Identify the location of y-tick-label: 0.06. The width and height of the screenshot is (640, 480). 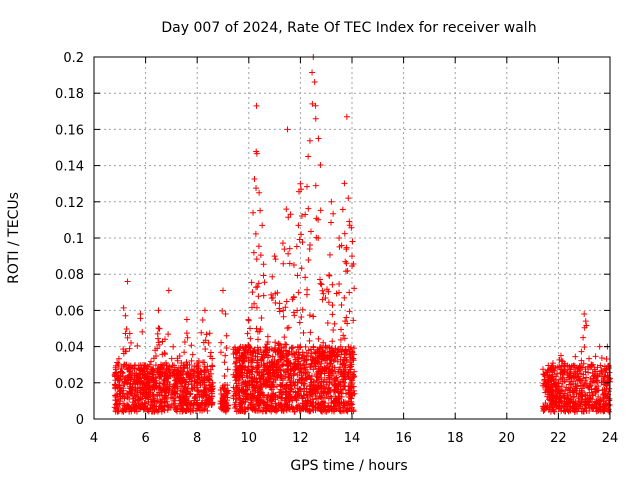
(69, 311).